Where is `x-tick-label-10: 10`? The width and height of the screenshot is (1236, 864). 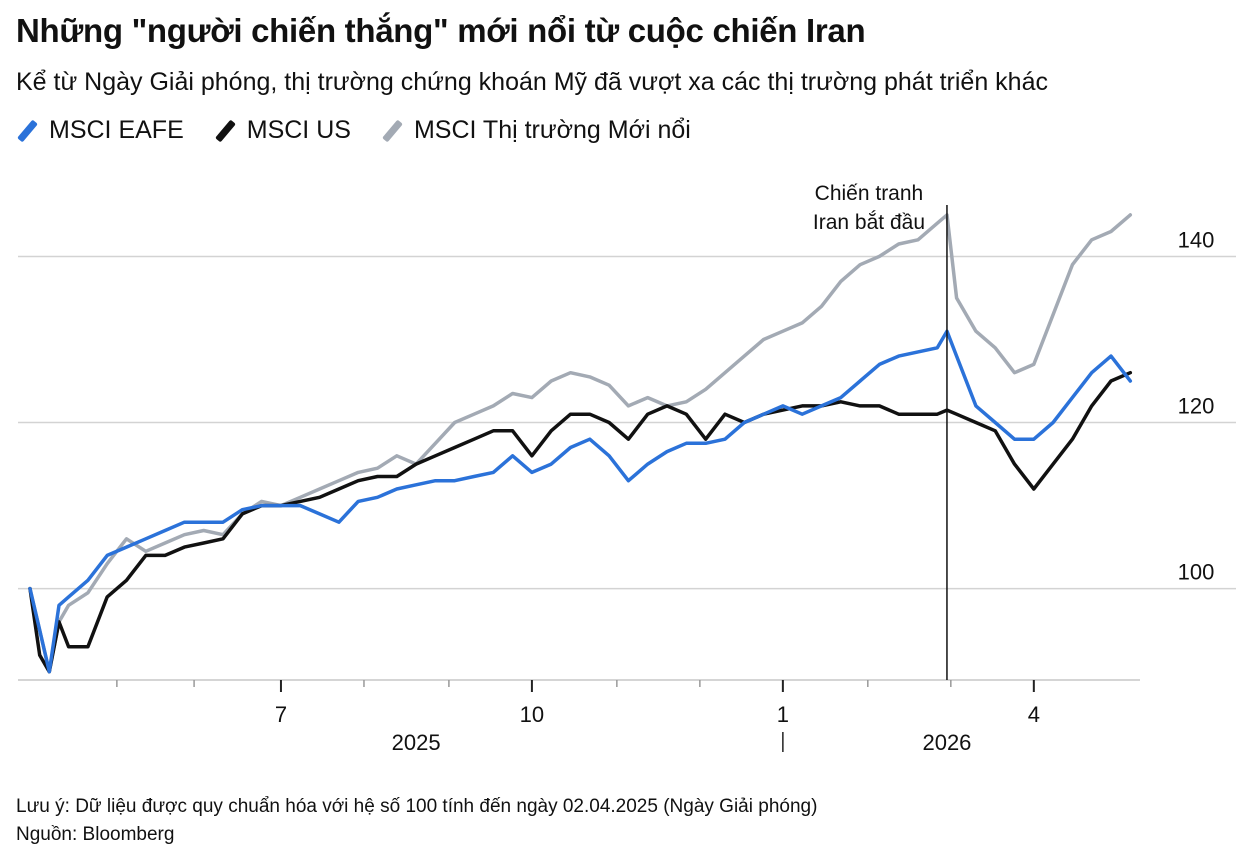 x-tick-label-10: 10 is located at coordinates (532, 714).